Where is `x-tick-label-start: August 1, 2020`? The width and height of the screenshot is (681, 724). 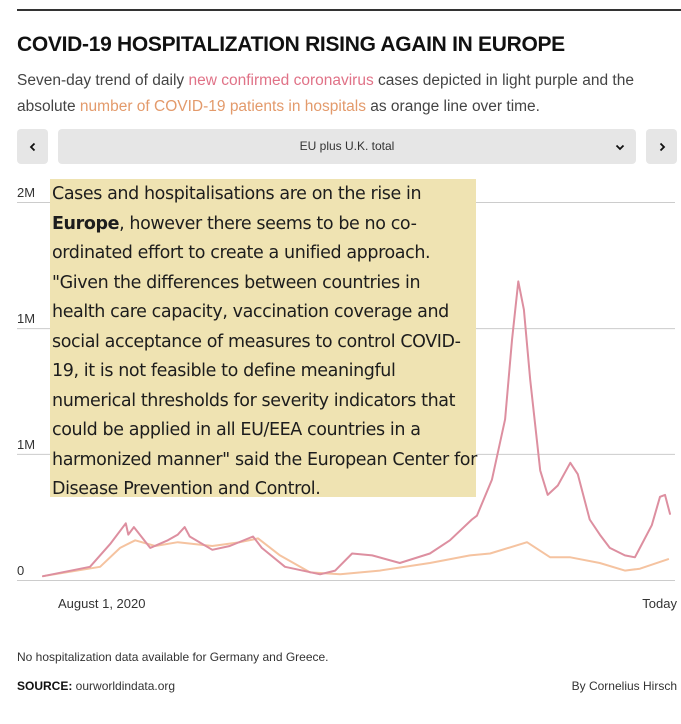
x-tick-label-start: August 1, 2020 is located at coordinates (102, 603).